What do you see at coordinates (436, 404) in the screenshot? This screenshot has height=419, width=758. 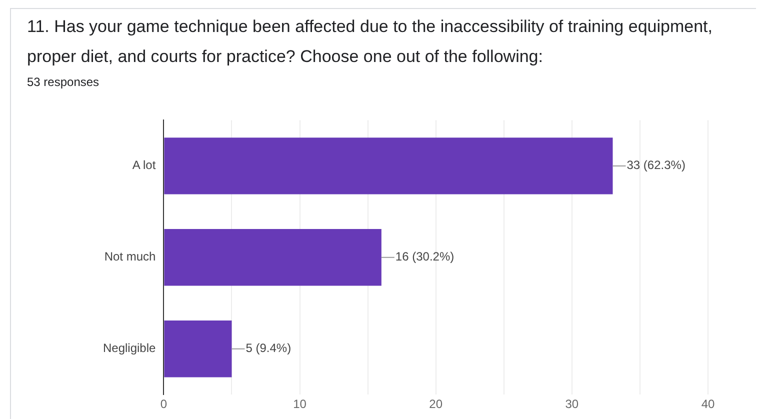 I see `x-tick-label: 20` at bounding box center [436, 404].